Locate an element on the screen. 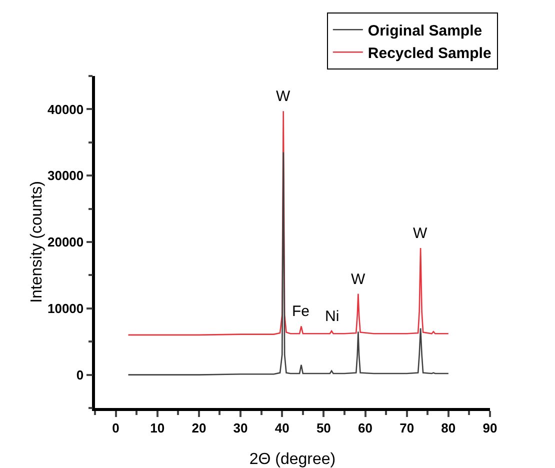 The image size is (555, 468). annotation: Ni is located at coordinates (332, 316).